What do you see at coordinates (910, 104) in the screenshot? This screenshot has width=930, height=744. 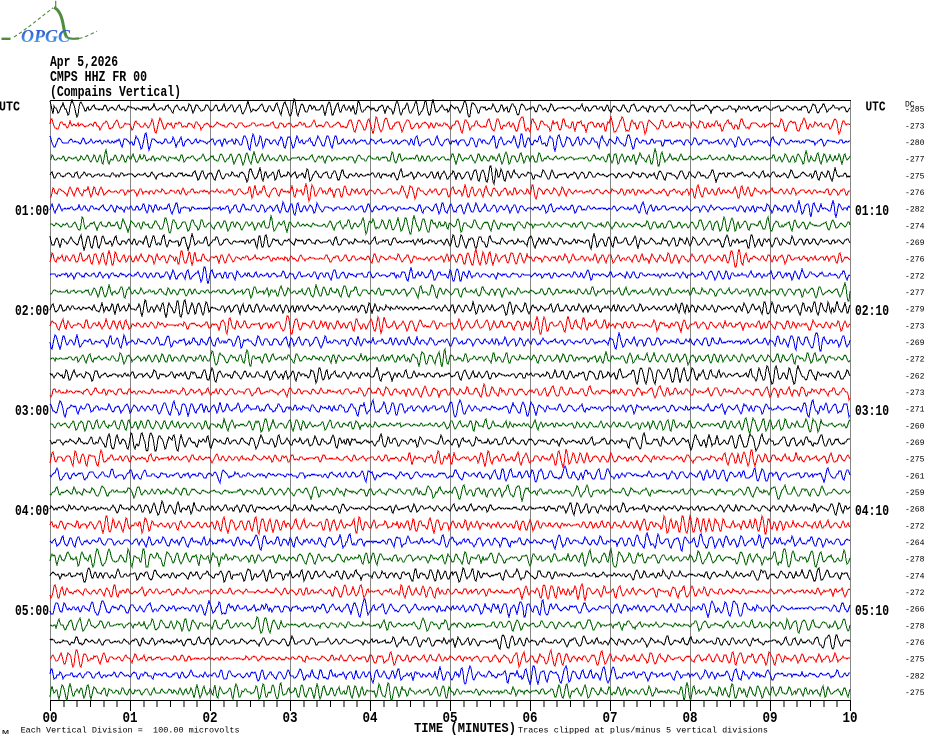 I see `svg-text: DC` at bounding box center [910, 104].